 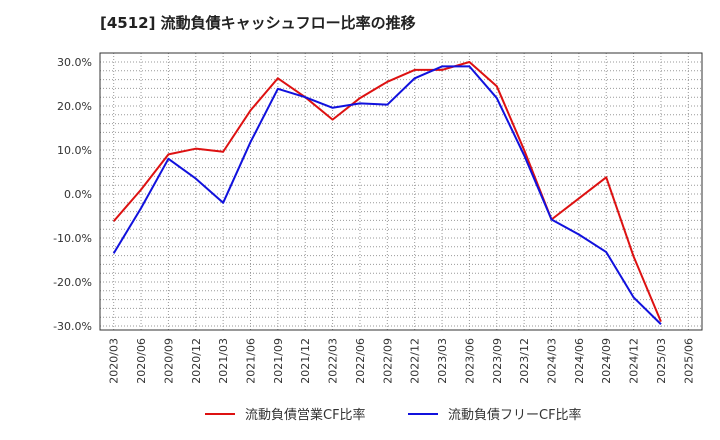 I want to click on x-tick-label: 2020/12, so click(x=196, y=361).